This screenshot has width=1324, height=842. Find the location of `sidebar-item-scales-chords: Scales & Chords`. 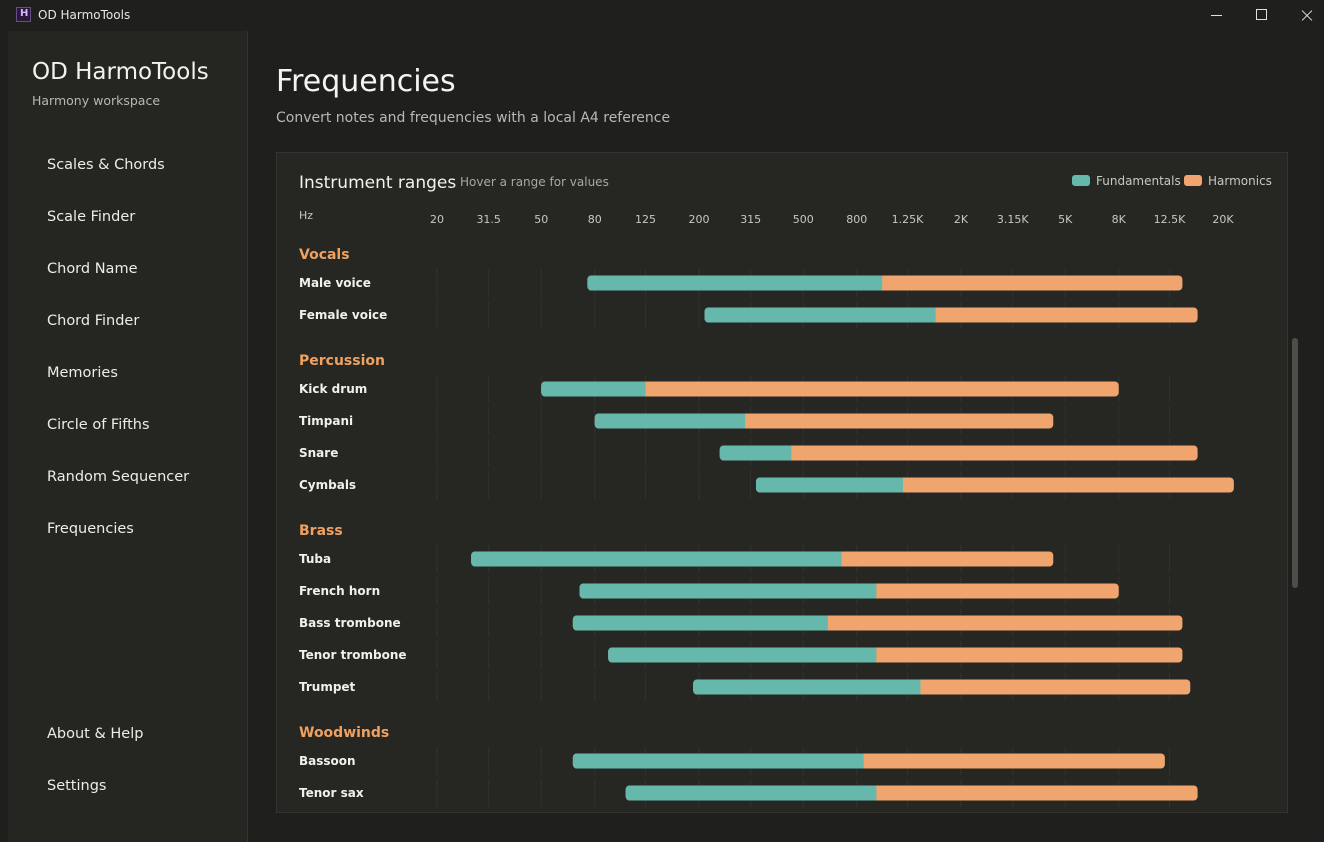

sidebar-item-scales-chords: Scales & Chords is located at coordinates (106, 165).